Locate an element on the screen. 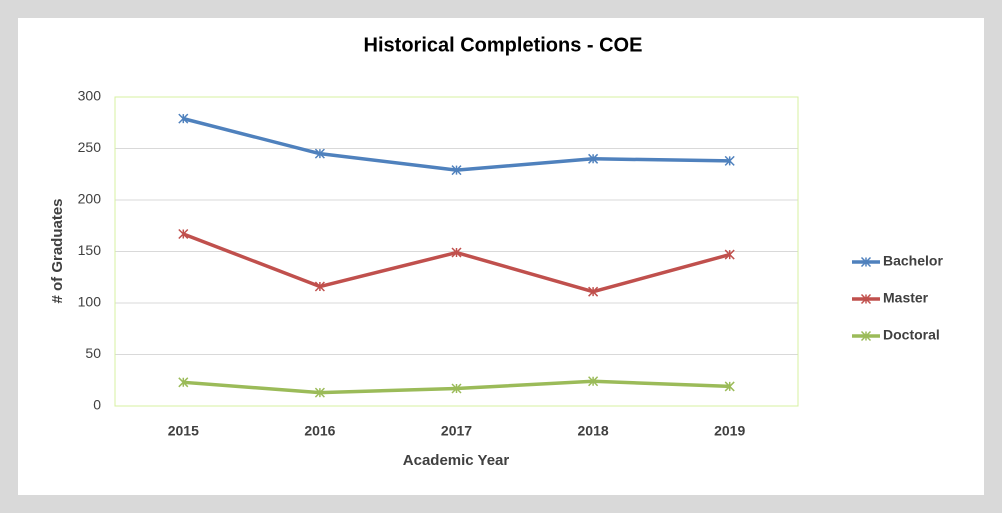 This screenshot has width=1002, height=513. y-tick-label: 300 is located at coordinates (90, 96).